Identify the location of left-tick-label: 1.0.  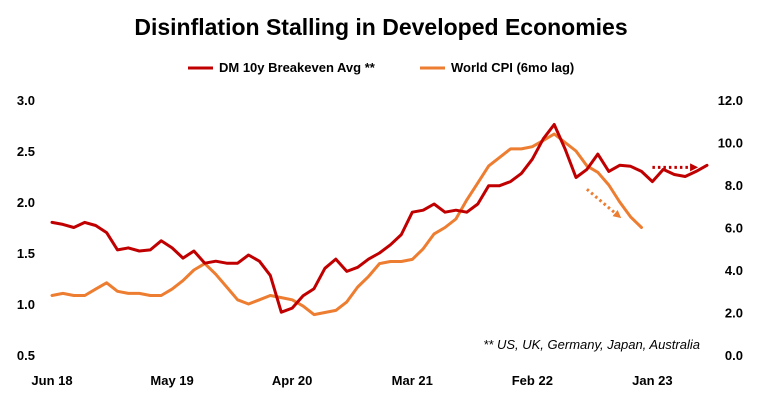
(26, 304).